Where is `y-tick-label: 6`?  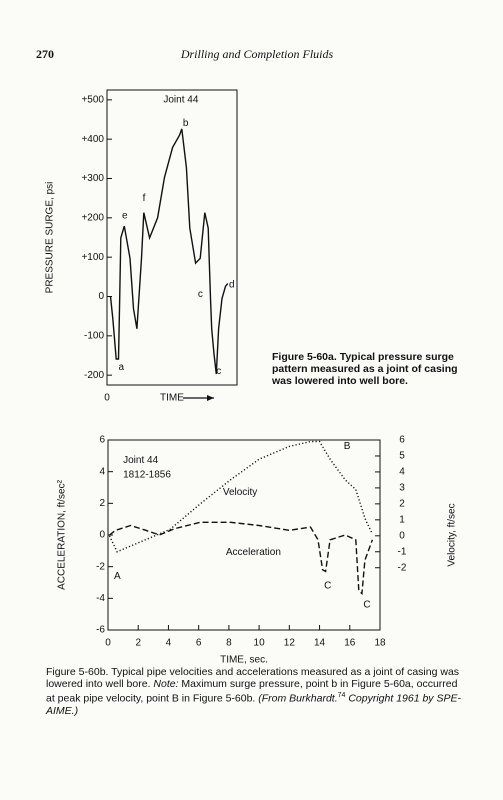 y-tick-label: 6 is located at coordinates (102, 440).